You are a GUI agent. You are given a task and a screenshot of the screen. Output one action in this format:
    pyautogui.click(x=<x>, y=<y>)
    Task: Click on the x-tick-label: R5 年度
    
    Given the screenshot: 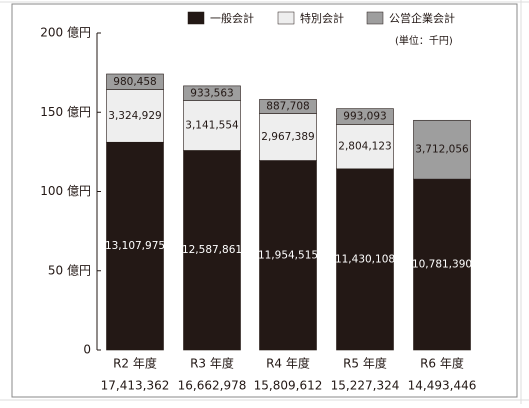 What is the action you would take?
    pyautogui.click(x=365, y=363)
    